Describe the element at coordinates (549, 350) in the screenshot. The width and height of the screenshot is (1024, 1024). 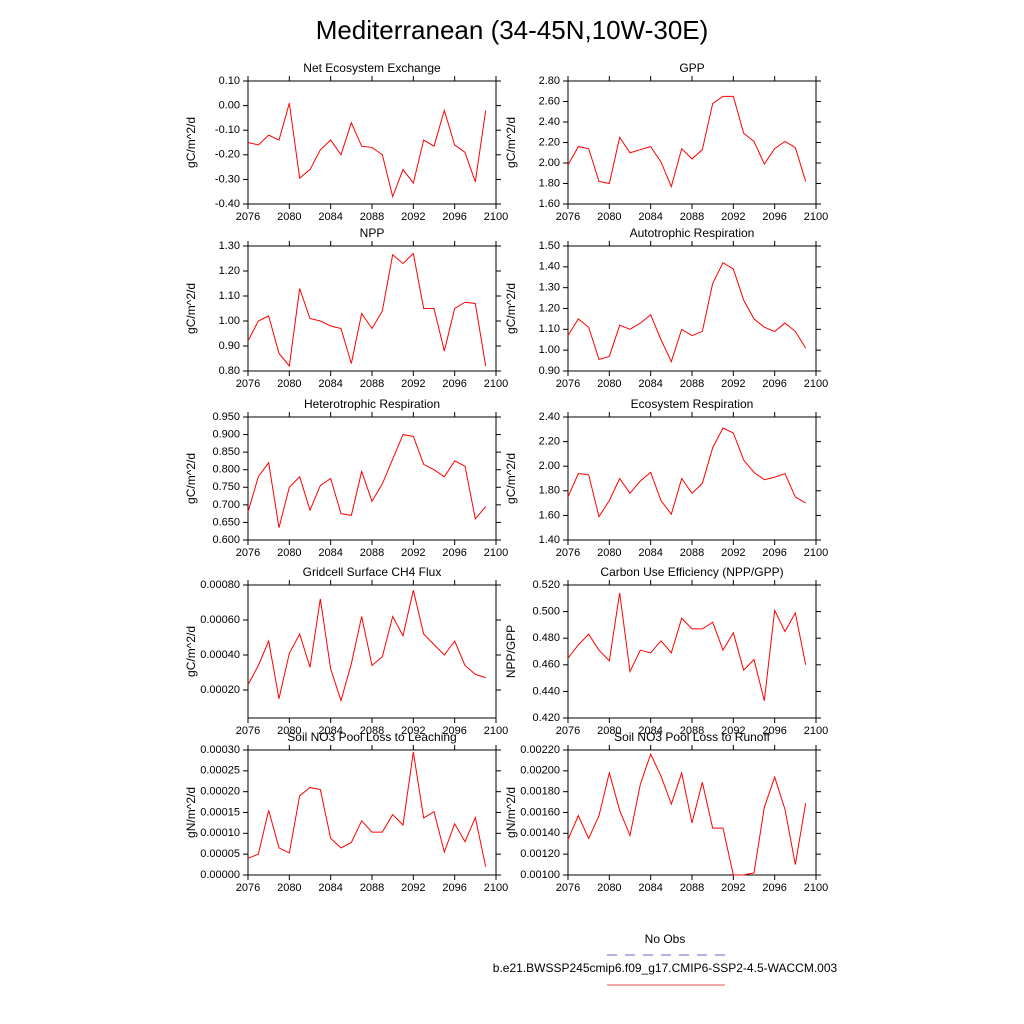
I see `y-tick-label: 1.00` at that location.